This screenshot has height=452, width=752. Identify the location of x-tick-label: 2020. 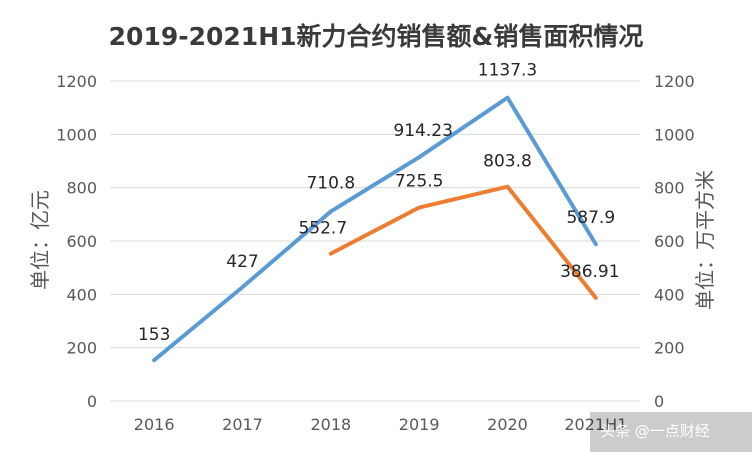
(507, 424).